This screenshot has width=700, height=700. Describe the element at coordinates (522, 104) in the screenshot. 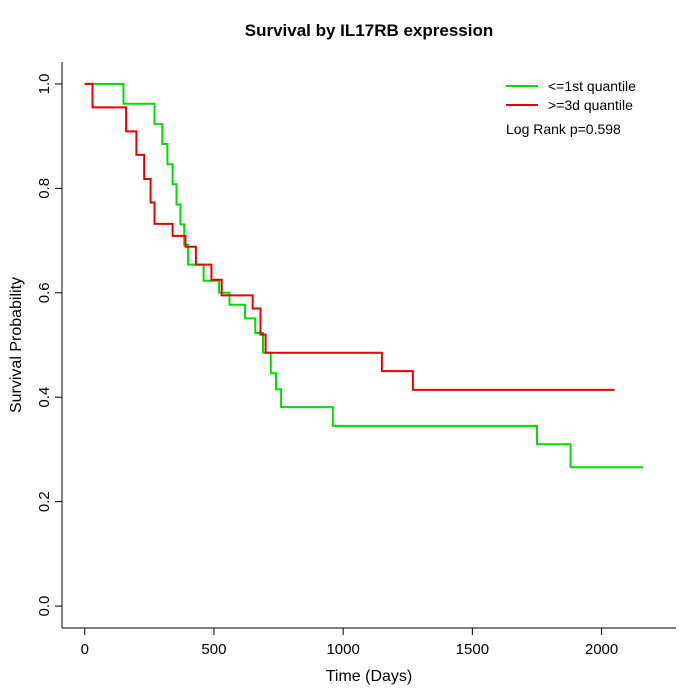

I see `legend-line-red` at that location.